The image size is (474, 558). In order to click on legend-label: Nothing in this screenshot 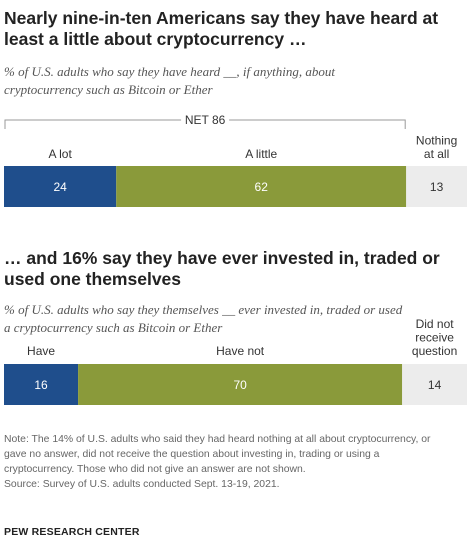, I will do `click(436, 141)`.